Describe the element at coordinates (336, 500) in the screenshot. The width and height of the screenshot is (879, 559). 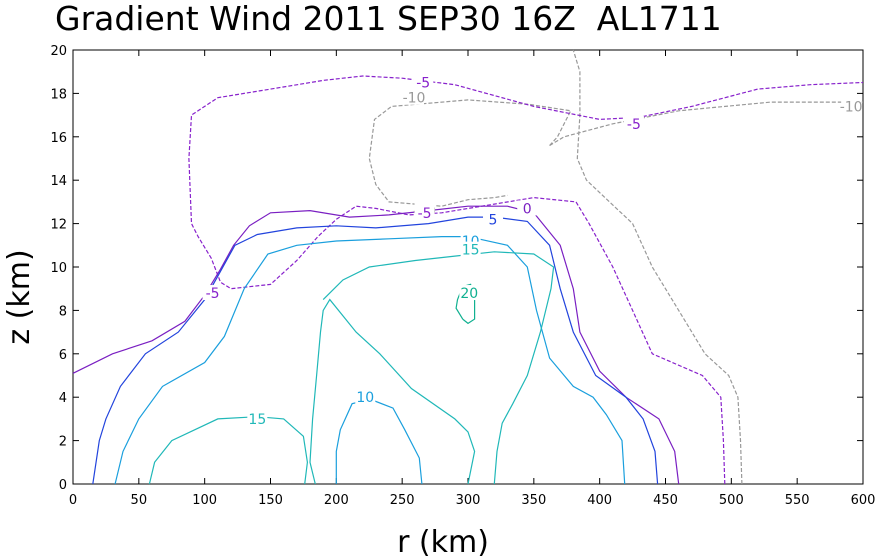
I see `x-tick-label: 200` at that location.